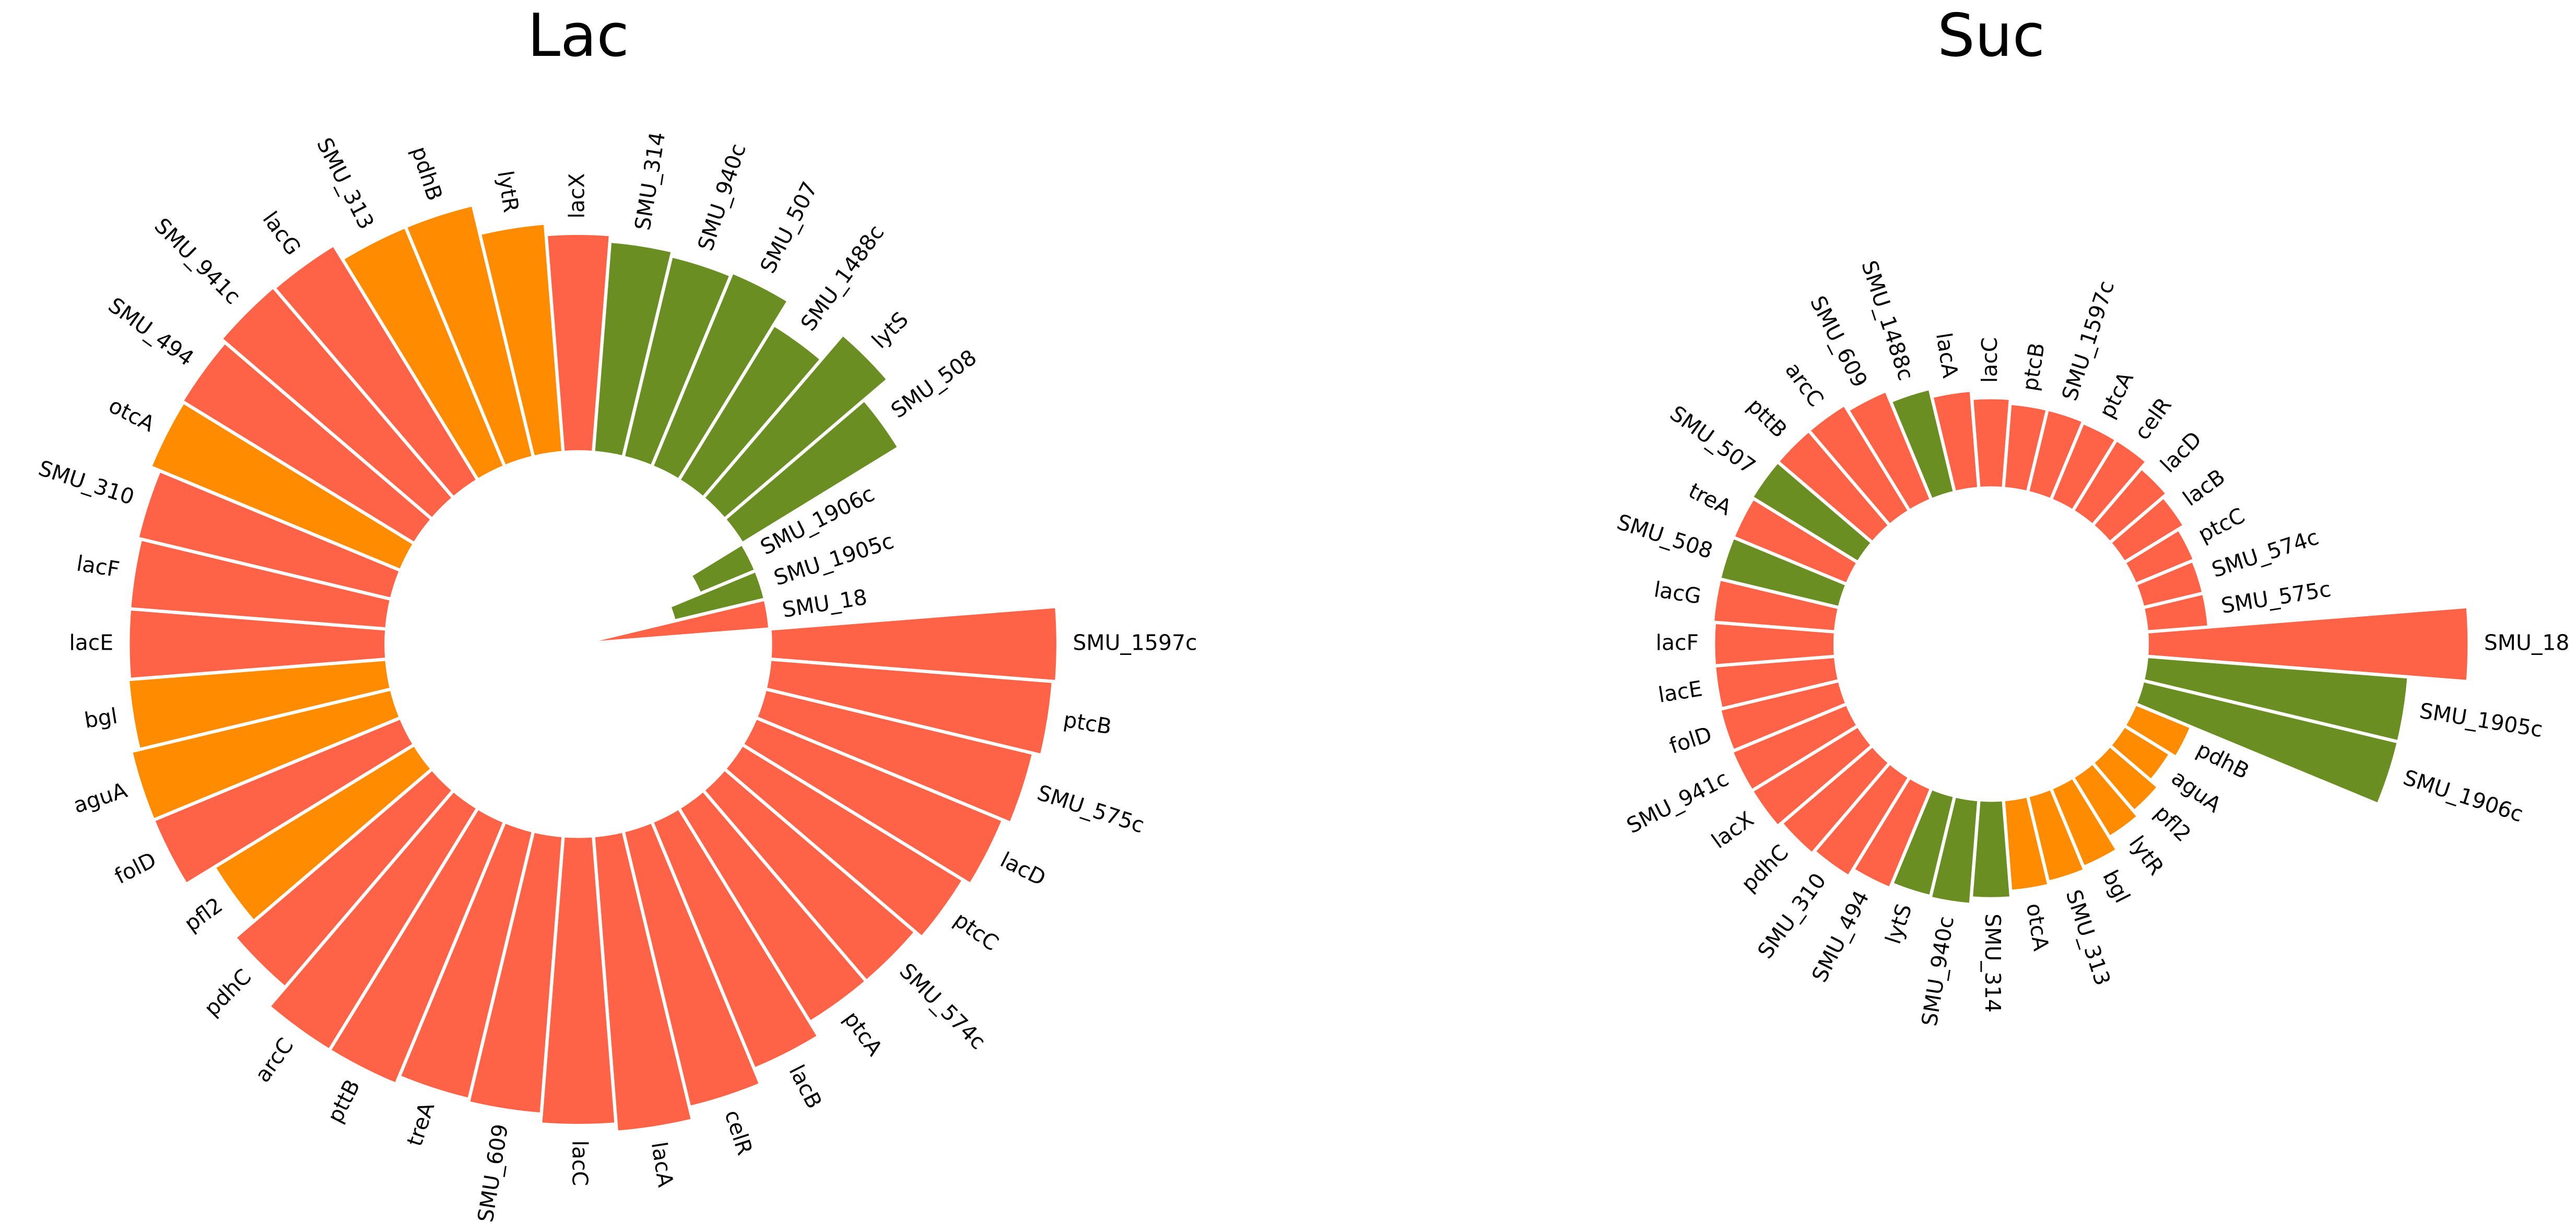 The image size is (2576, 1232). Describe the element at coordinates (1991, 35) in the screenshot. I see `chart-title: Suc` at that location.